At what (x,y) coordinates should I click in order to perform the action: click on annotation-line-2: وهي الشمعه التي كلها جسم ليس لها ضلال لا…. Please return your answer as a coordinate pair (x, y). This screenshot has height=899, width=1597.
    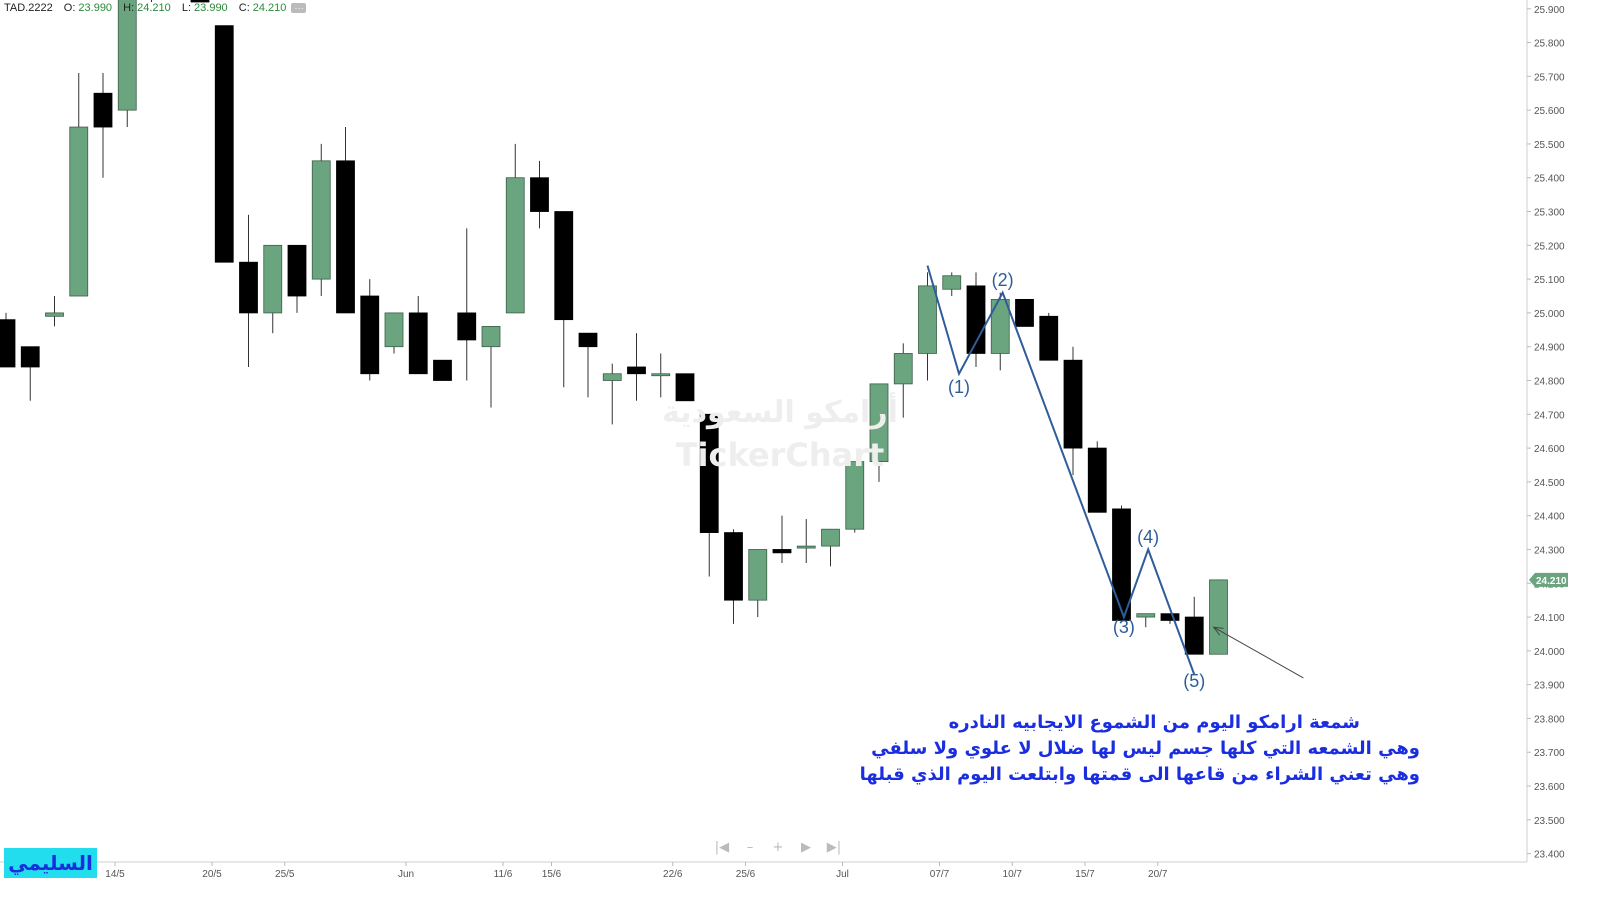
    Looking at the image, I should click on (1145, 748).